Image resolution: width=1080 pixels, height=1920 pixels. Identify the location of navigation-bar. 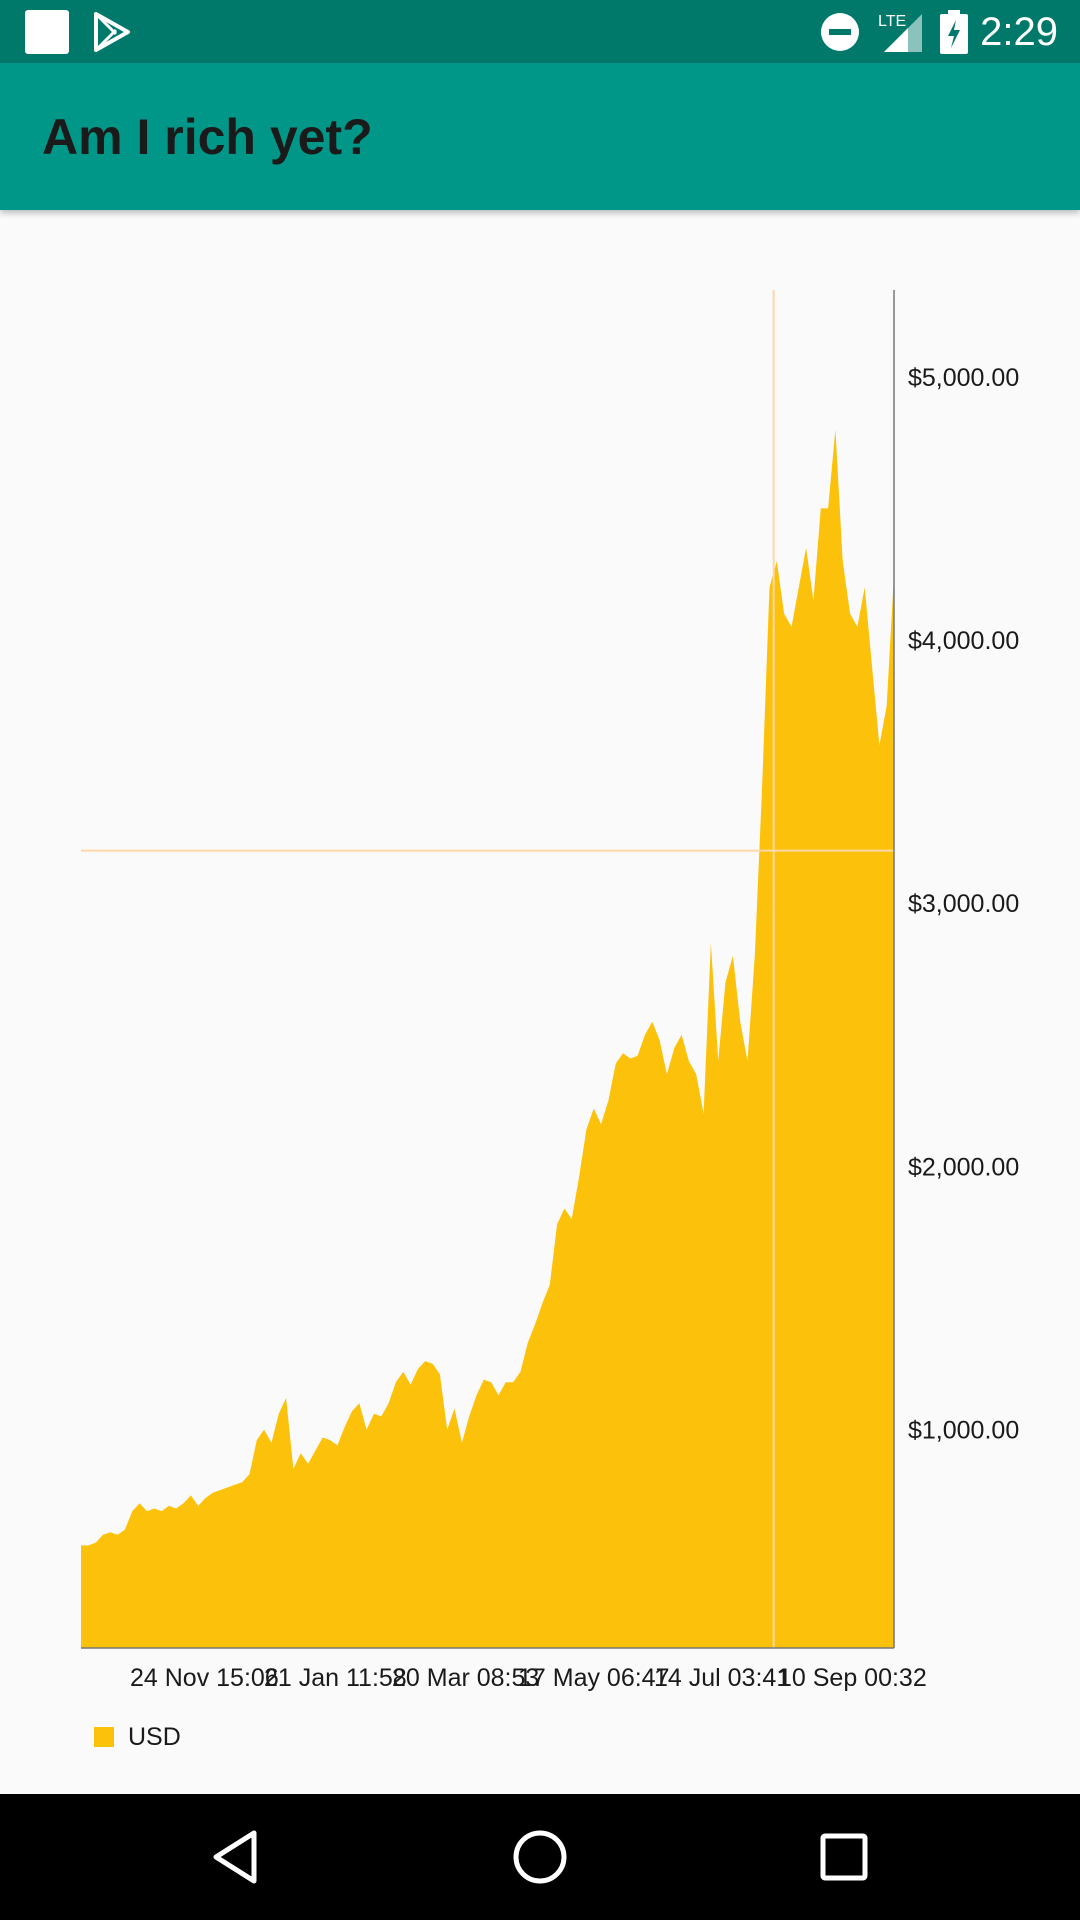
(540, 1857).